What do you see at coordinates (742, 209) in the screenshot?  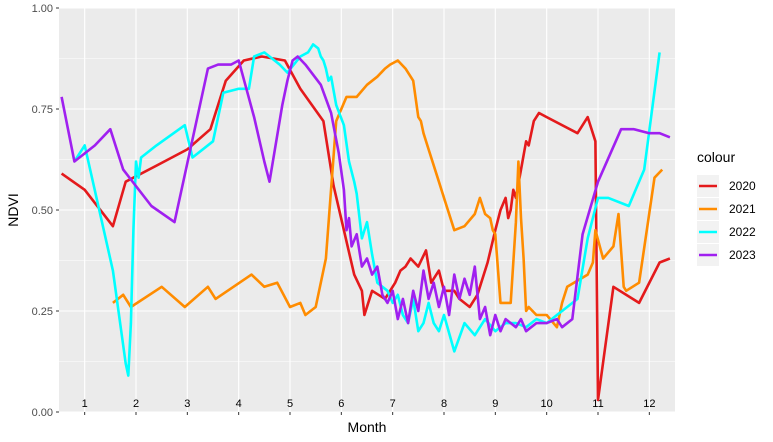 I see `legend-label-2021: 2021` at bounding box center [742, 209].